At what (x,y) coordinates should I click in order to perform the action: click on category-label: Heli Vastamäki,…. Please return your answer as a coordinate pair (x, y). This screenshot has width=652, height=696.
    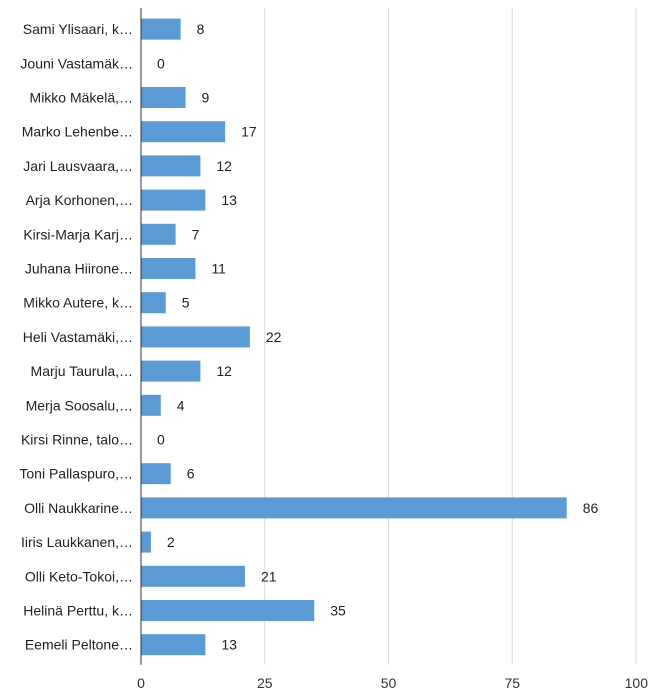
    Looking at the image, I should click on (78, 337).